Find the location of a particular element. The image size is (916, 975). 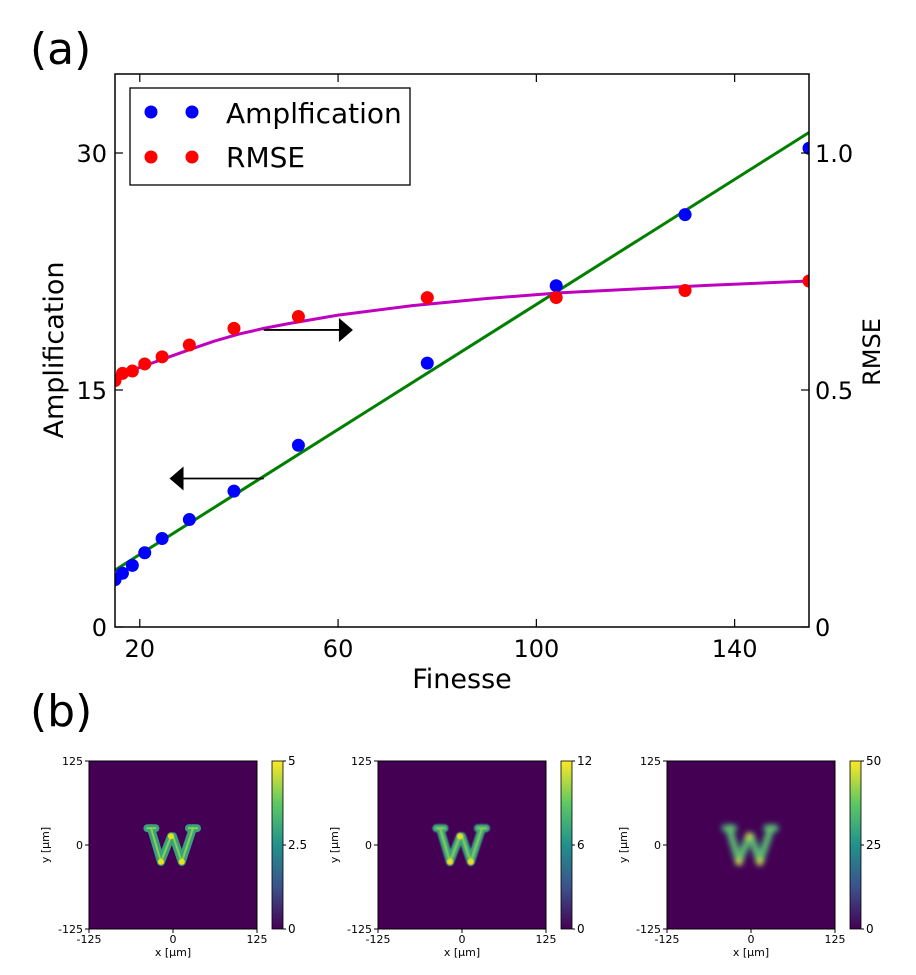

y-right-tick-label: 0 is located at coordinates (822, 628).